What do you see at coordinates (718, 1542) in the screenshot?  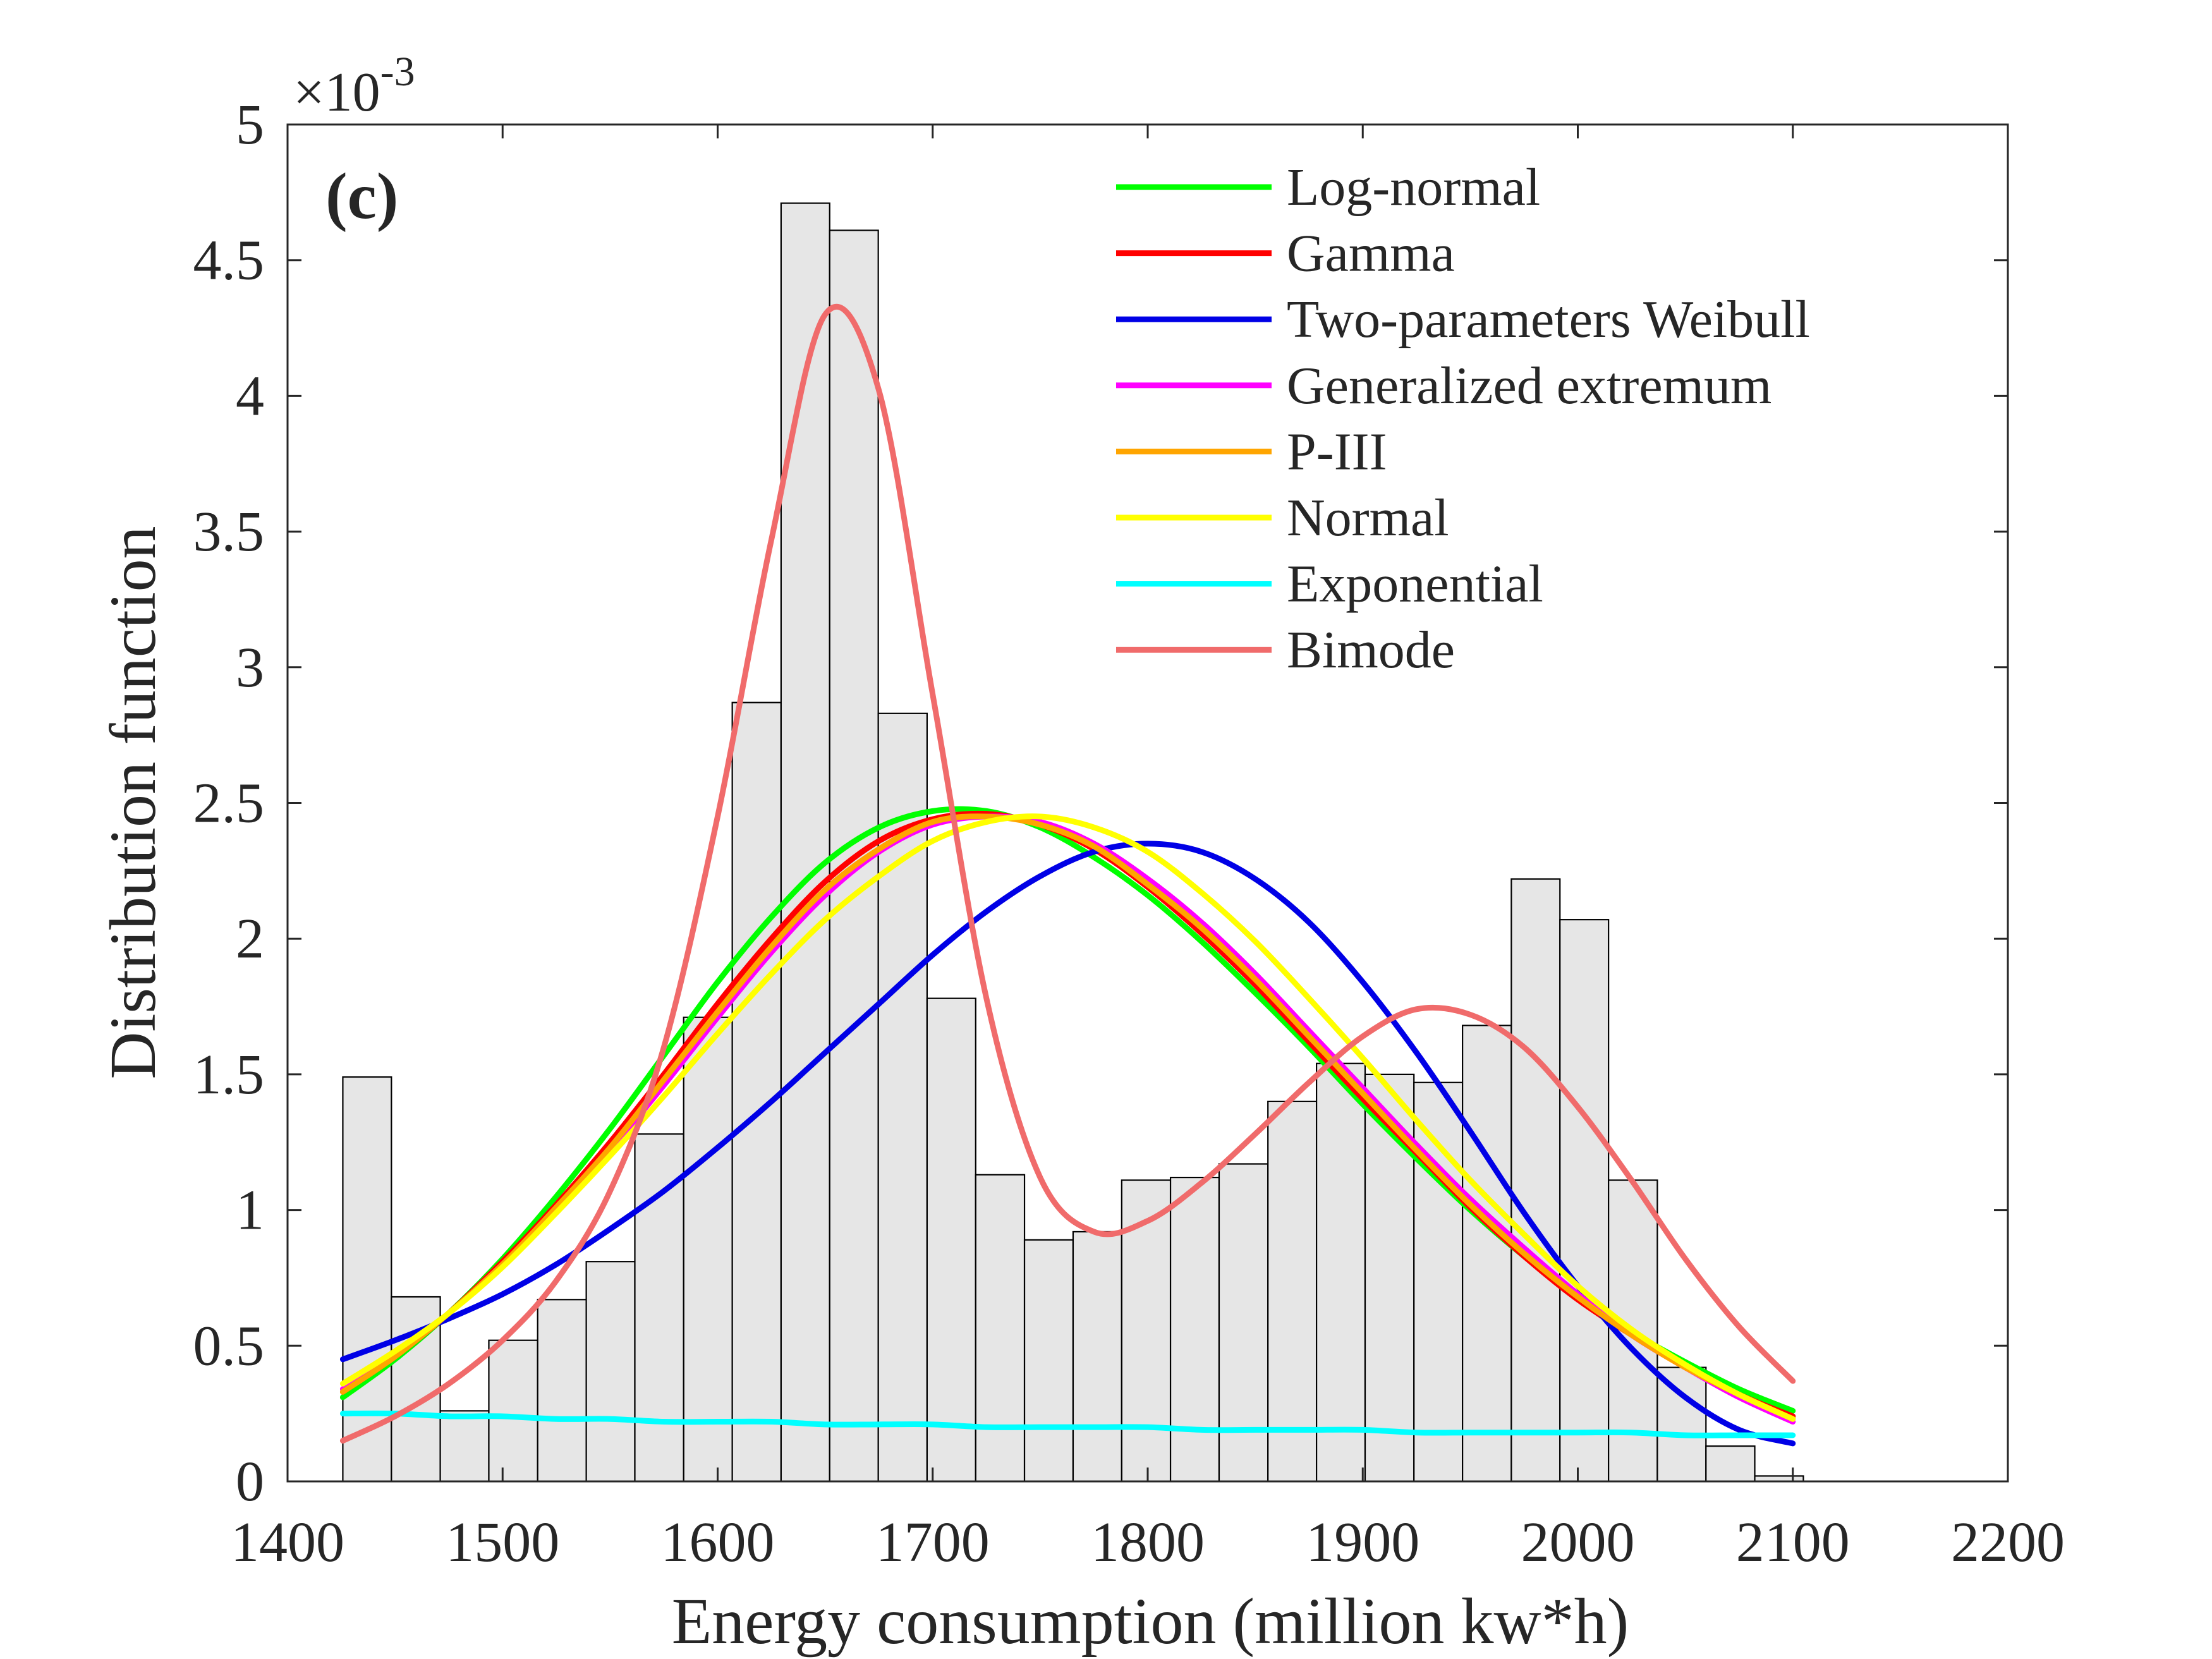 I see `x-tick-label: 1600` at bounding box center [718, 1542].